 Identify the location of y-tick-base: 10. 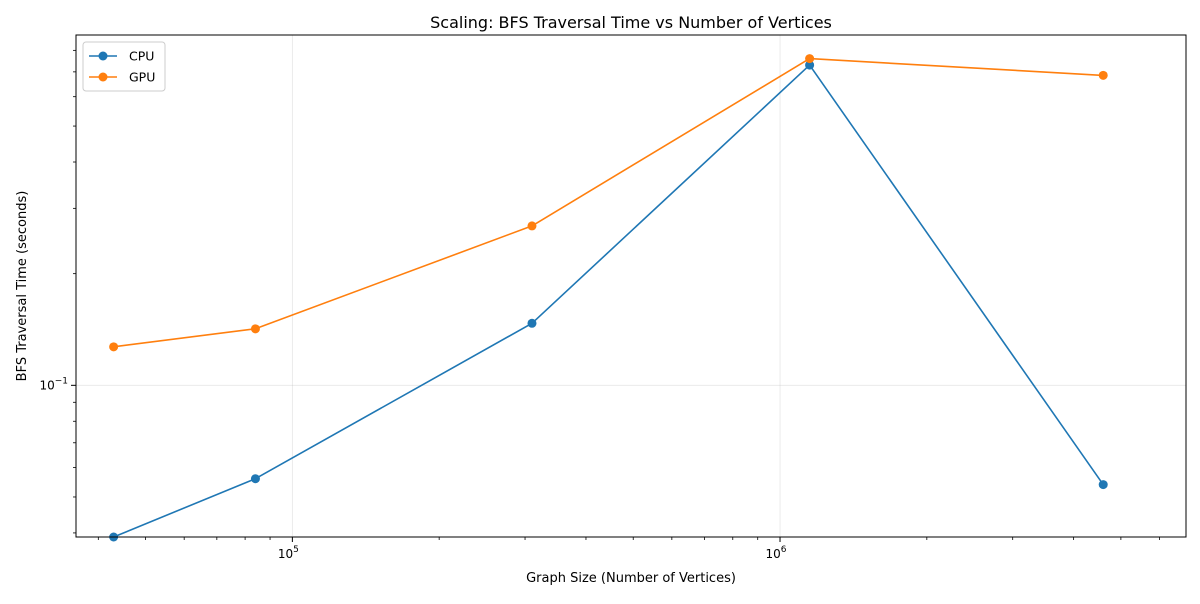
(46, 385).